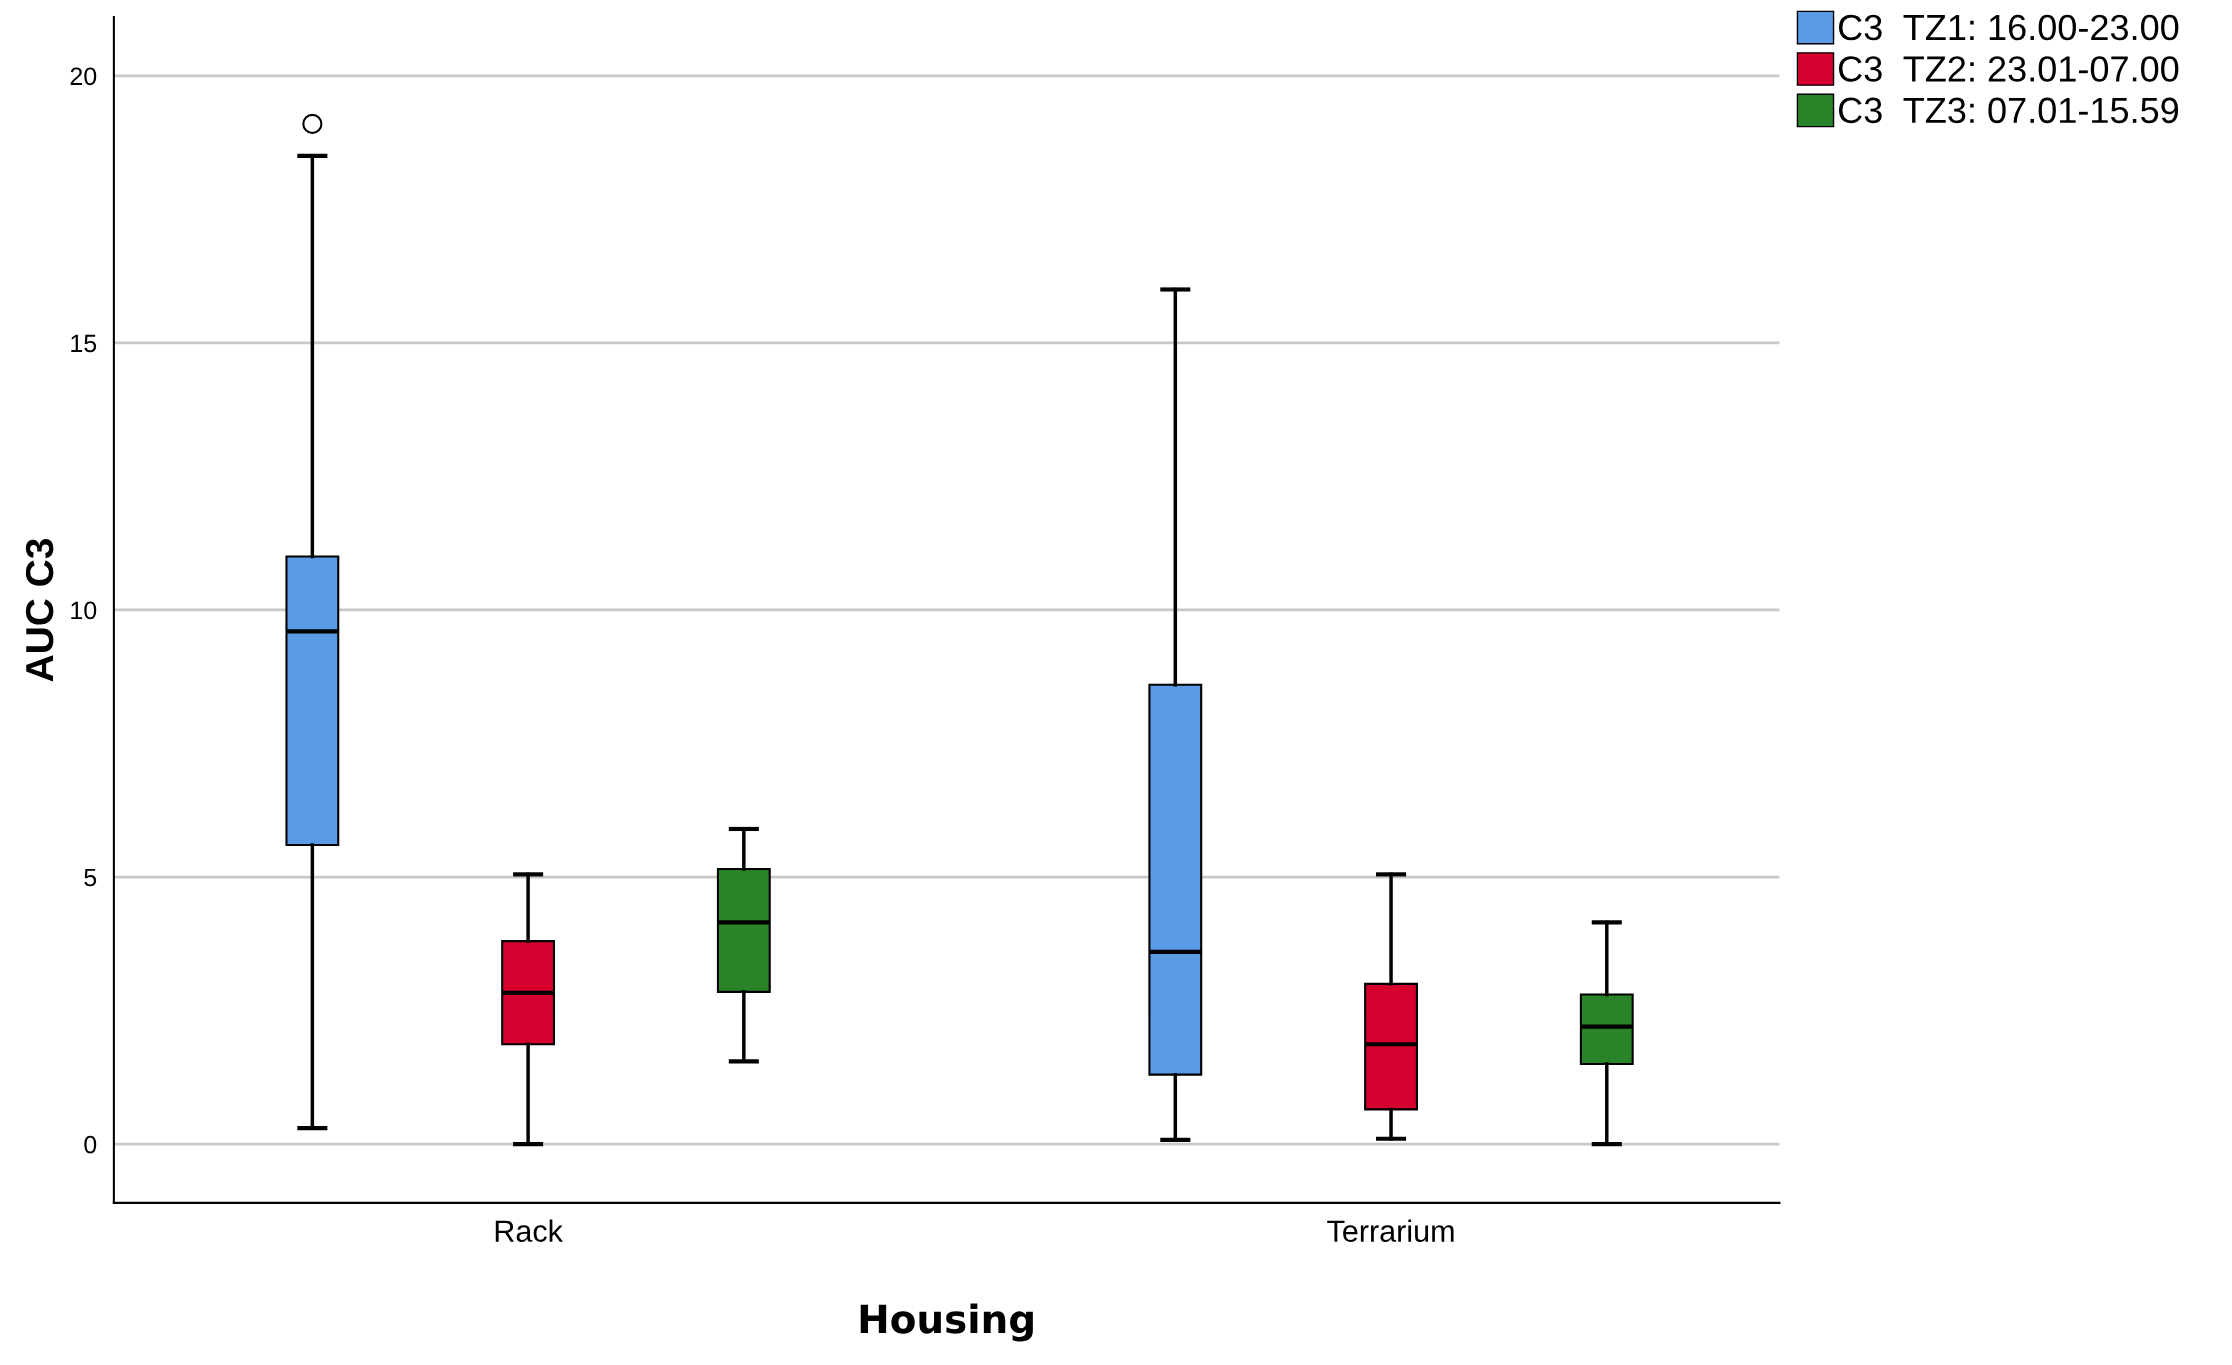 The width and height of the screenshot is (2232, 1365). I want to click on x-axis-title: Housing, so click(946, 1322).